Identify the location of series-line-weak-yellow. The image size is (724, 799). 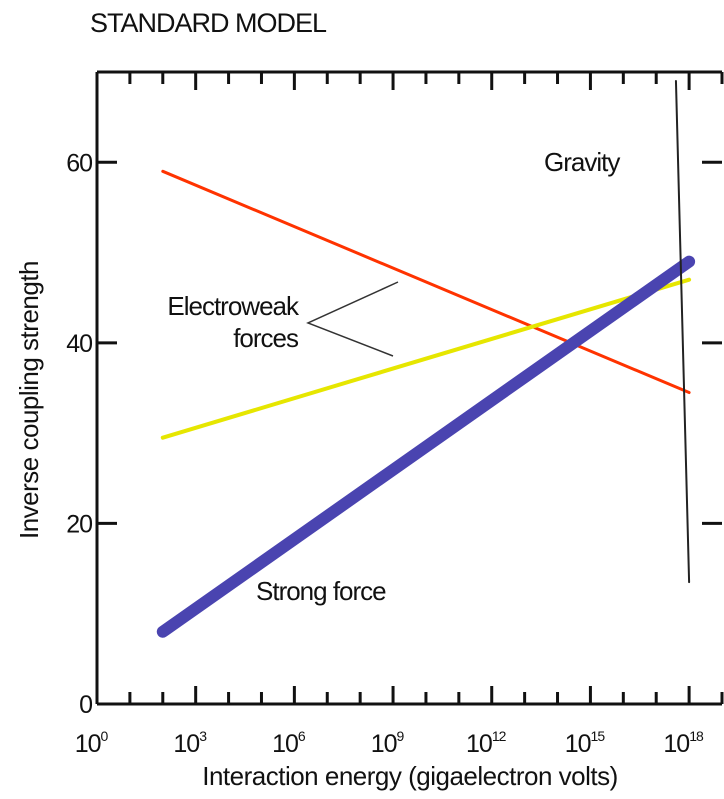
(426, 358).